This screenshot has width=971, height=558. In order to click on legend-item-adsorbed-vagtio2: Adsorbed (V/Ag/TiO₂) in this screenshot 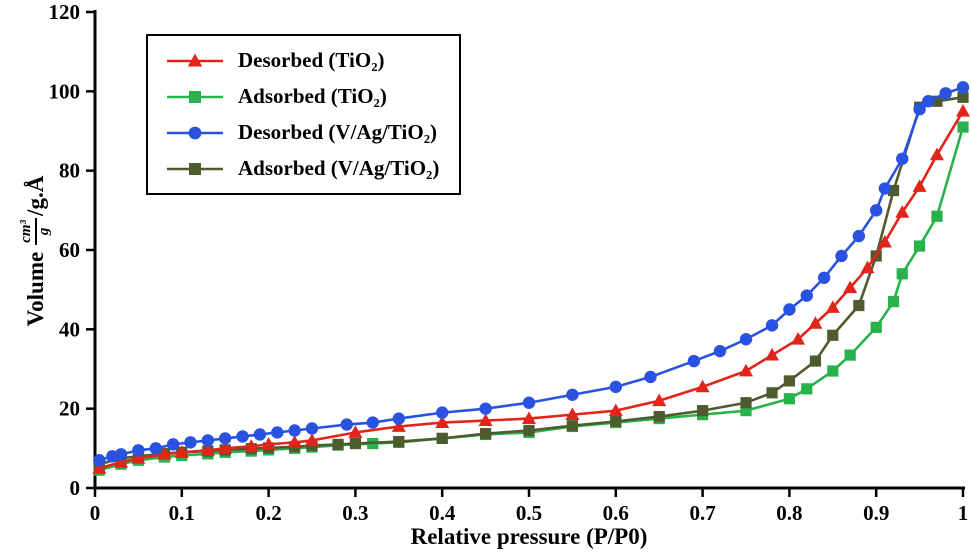, I will do `click(301, 168)`.